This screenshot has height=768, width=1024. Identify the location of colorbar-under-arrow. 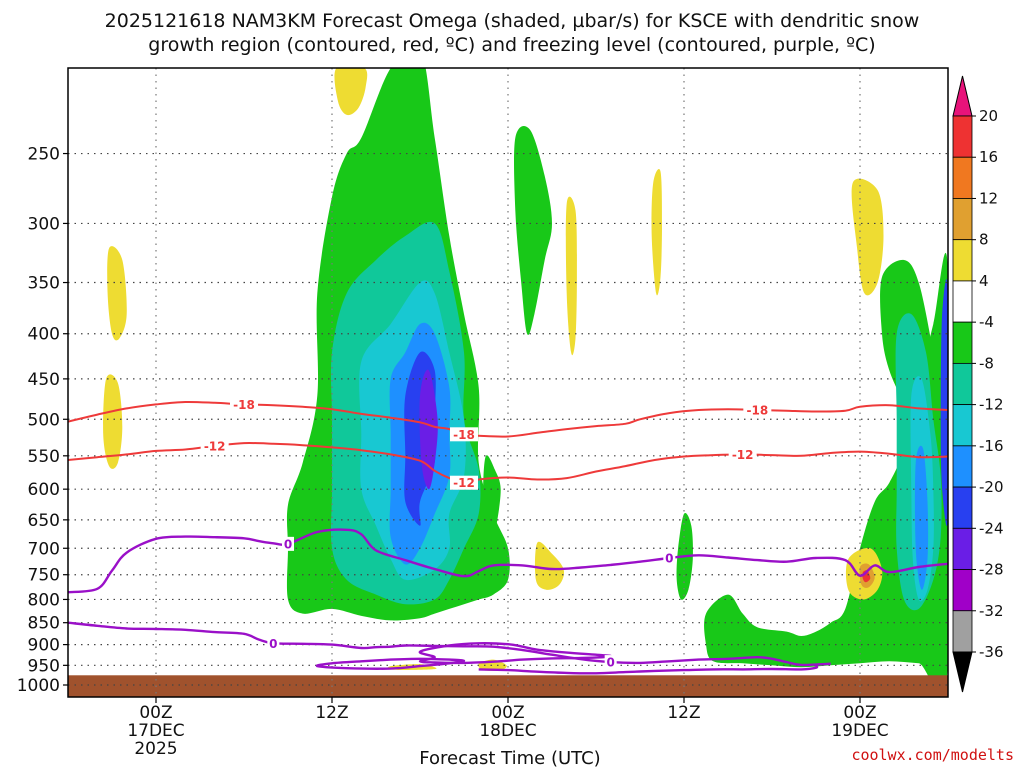
(962, 672).